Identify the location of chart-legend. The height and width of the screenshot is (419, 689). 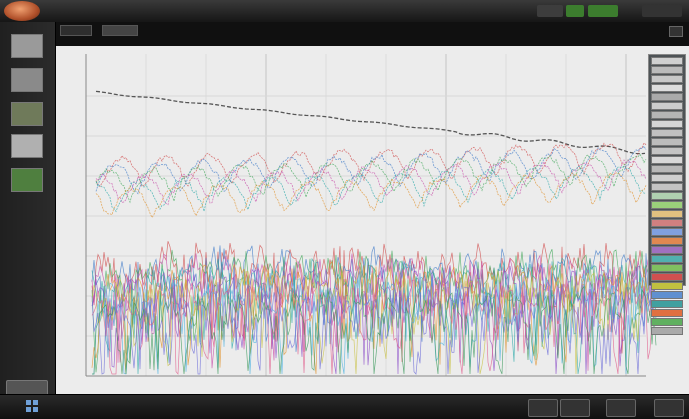
(667, 194).